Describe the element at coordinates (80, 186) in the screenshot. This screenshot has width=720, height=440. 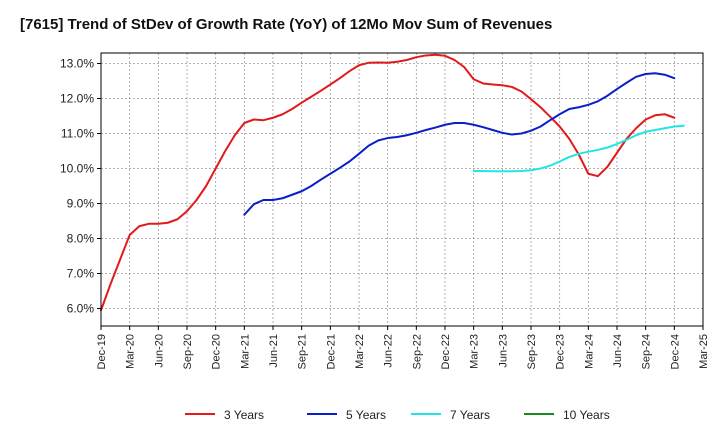
I see `y-axis: 6.0% 7.0% 8.0% 9.0% 10.0% 11.0% 12.0% 13.0%` at that location.